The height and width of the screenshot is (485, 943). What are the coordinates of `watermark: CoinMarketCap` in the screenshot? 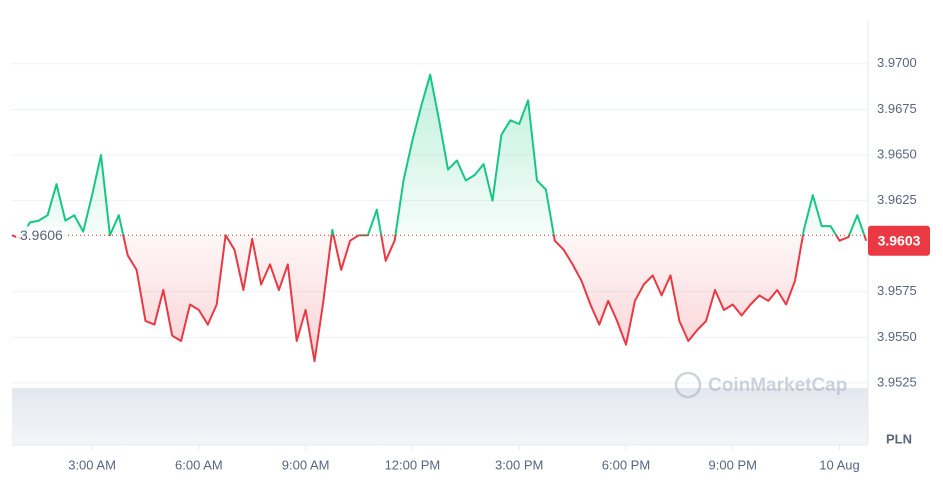 It's located at (760, 385).